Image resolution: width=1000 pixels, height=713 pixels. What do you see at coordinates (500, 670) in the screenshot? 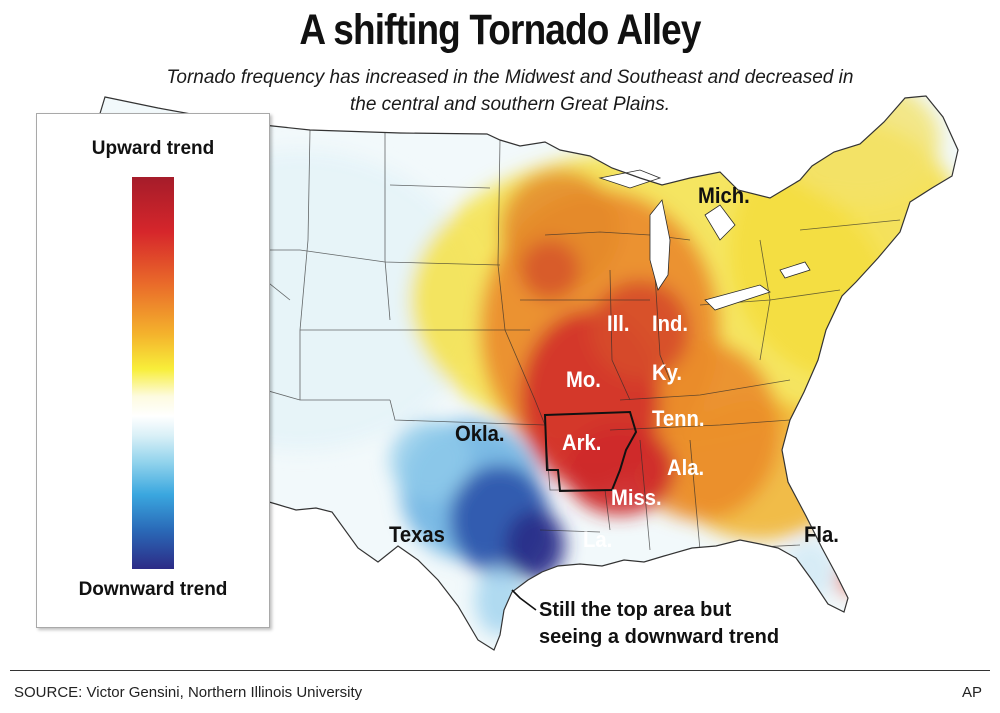
I see `footer-rule` at bounding box center [500, 670].